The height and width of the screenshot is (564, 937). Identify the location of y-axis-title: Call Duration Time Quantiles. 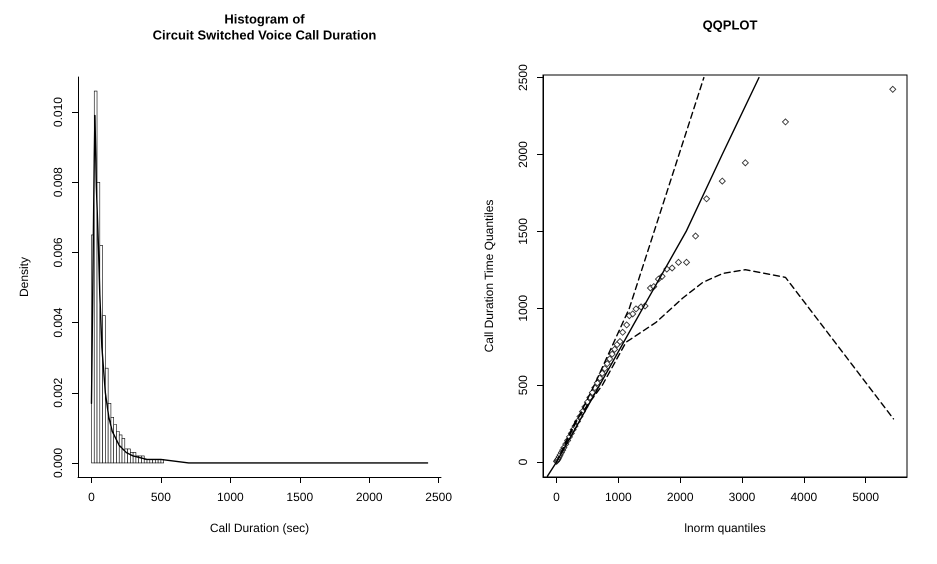
(489, 276).